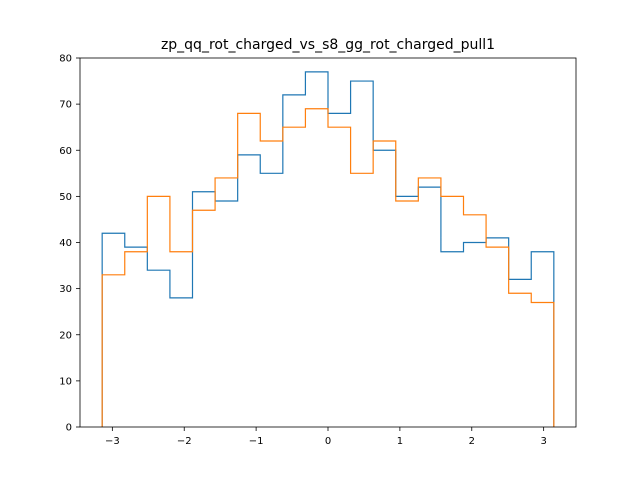 The height and width of the screenshot is (480, 640). Describe the element at coordinates (65, 151) in the screenshot. I see `y-tick-label: 60` at that location.